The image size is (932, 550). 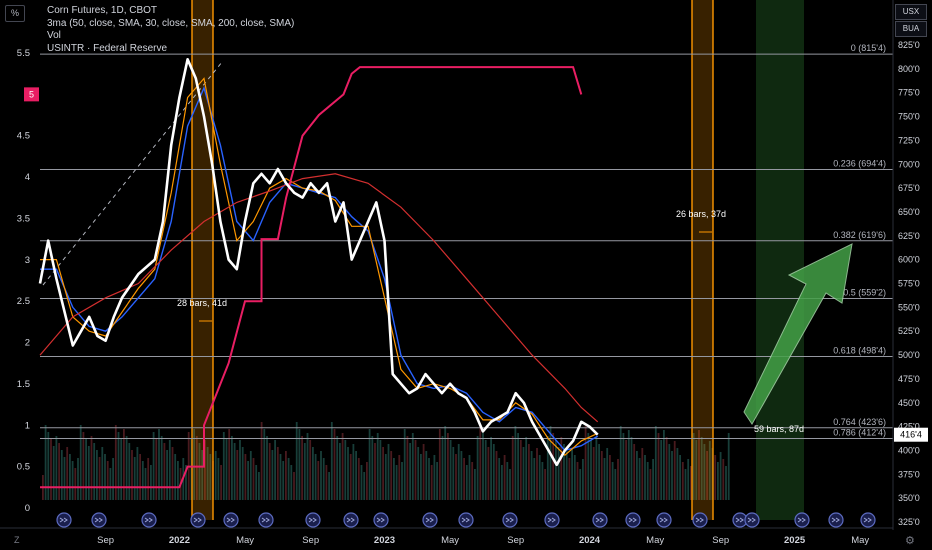 I want to click on unit-button: BUA, so click(x=911, y=29).